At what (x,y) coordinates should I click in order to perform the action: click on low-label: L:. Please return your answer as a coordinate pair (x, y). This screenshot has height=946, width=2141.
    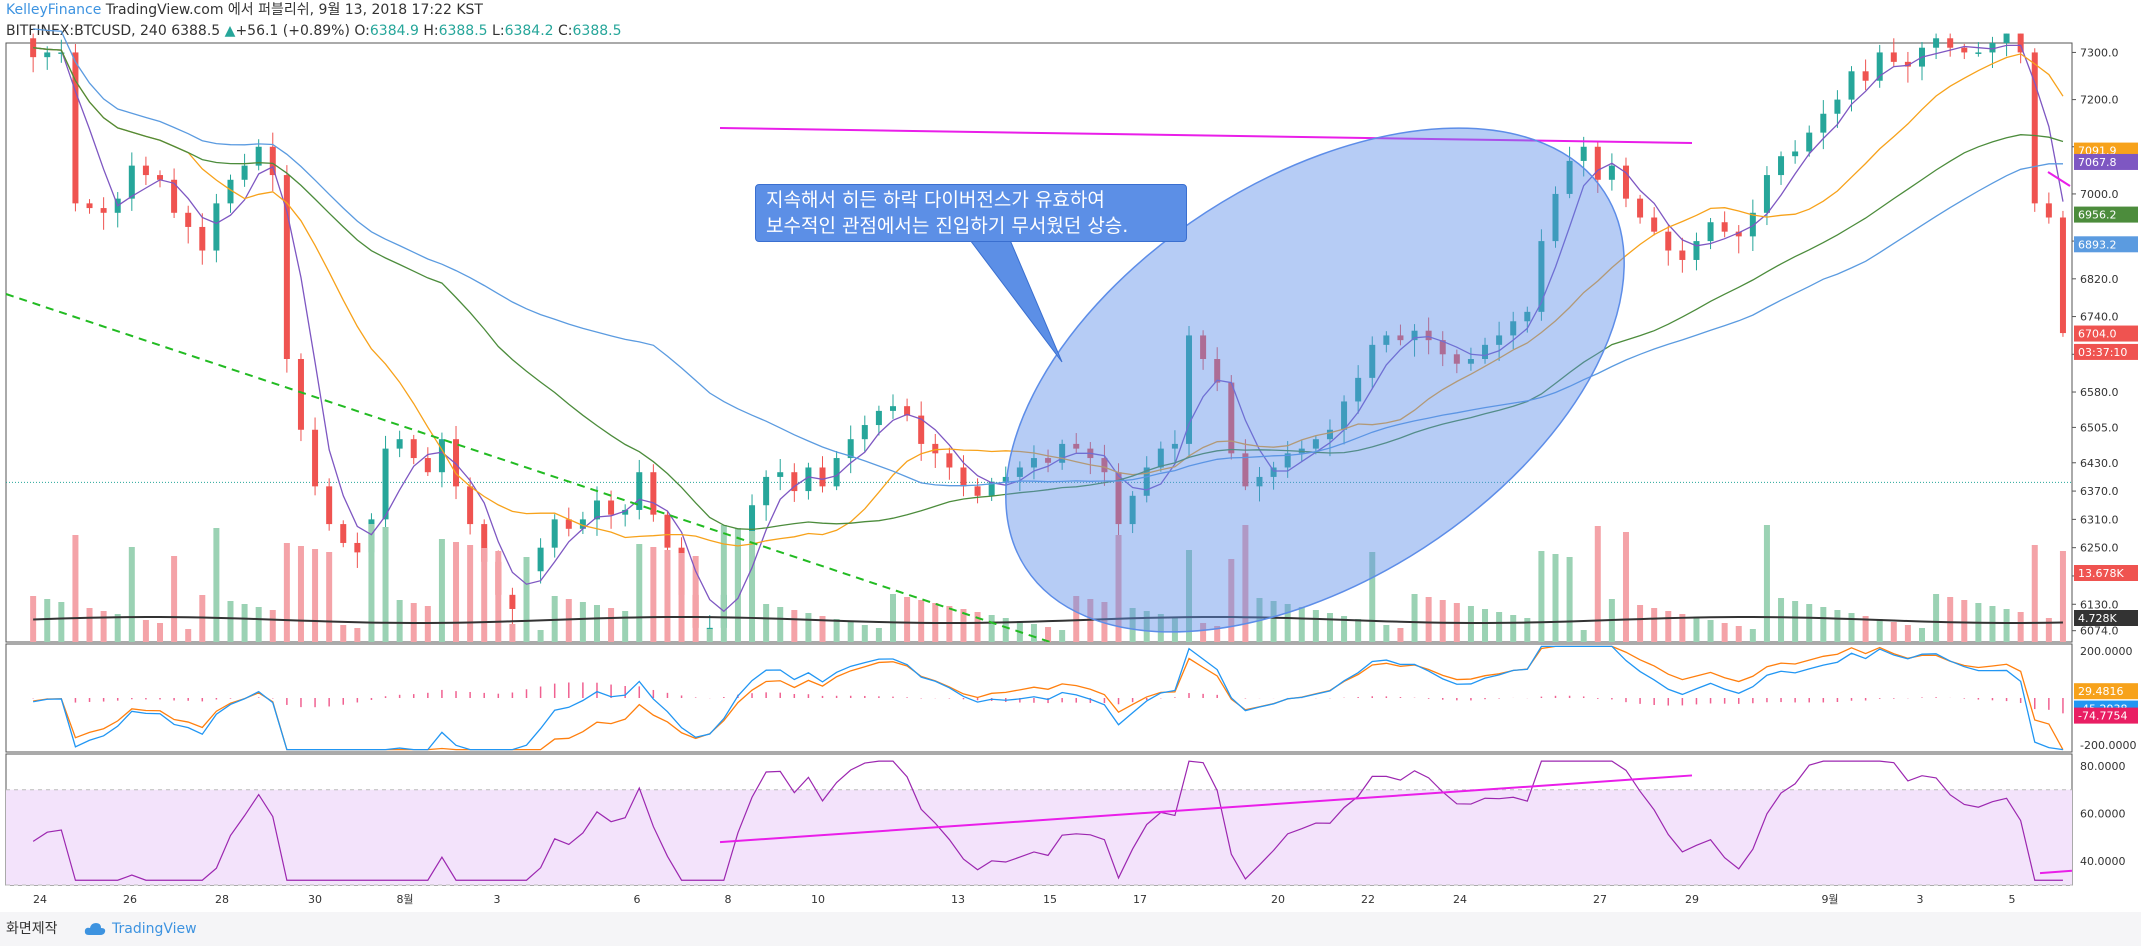
    Looking at the image, I should click on (498, 31).